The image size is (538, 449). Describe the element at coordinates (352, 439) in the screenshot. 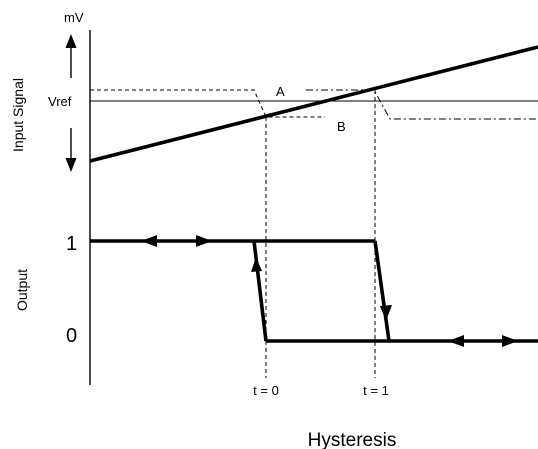

I see `diagram-caption: Hysteresis` at that location.